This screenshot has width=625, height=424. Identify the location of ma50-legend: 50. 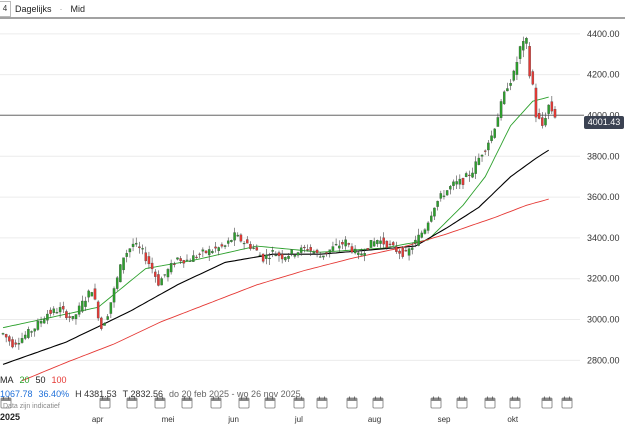
(40, 380).